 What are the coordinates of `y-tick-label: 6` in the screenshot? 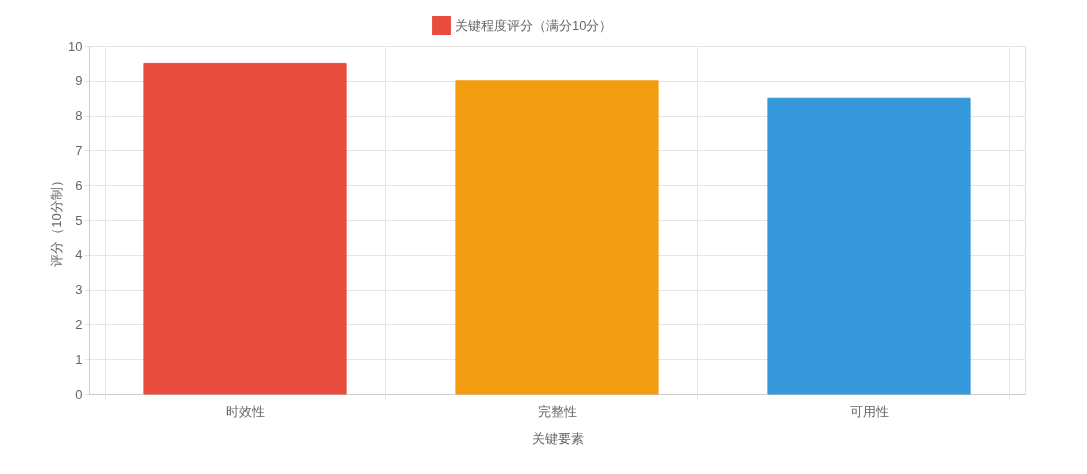 It's located at (79, 185).